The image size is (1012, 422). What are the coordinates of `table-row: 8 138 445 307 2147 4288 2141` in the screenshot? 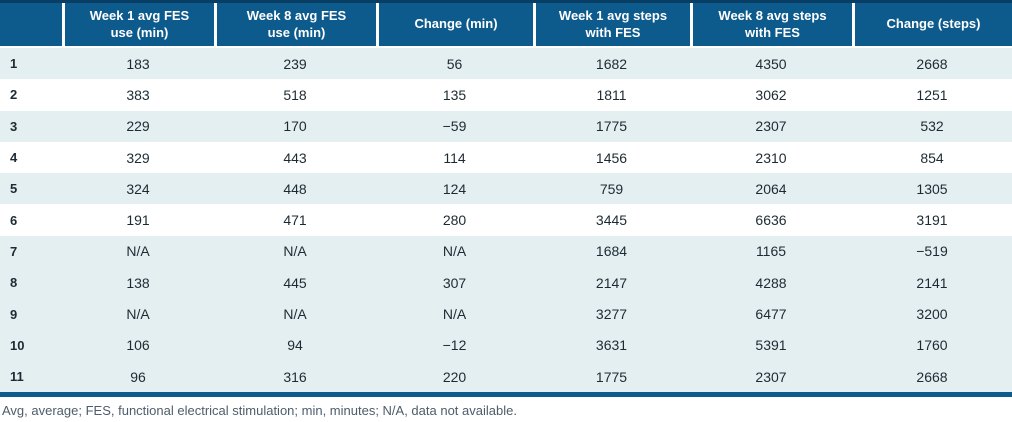 It's located at (506, 283).